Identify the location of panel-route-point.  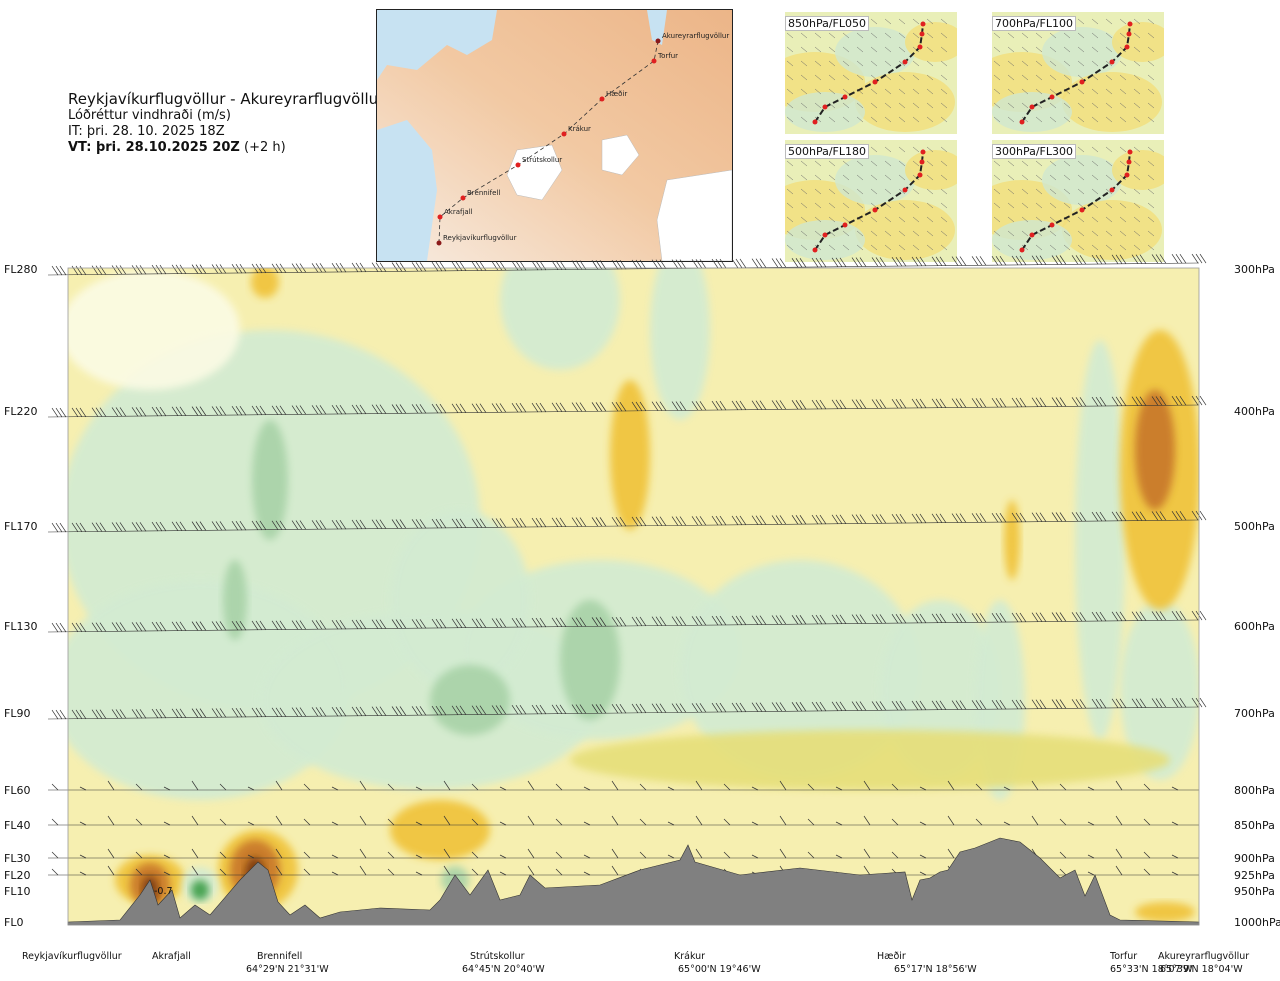
(1112, 190).